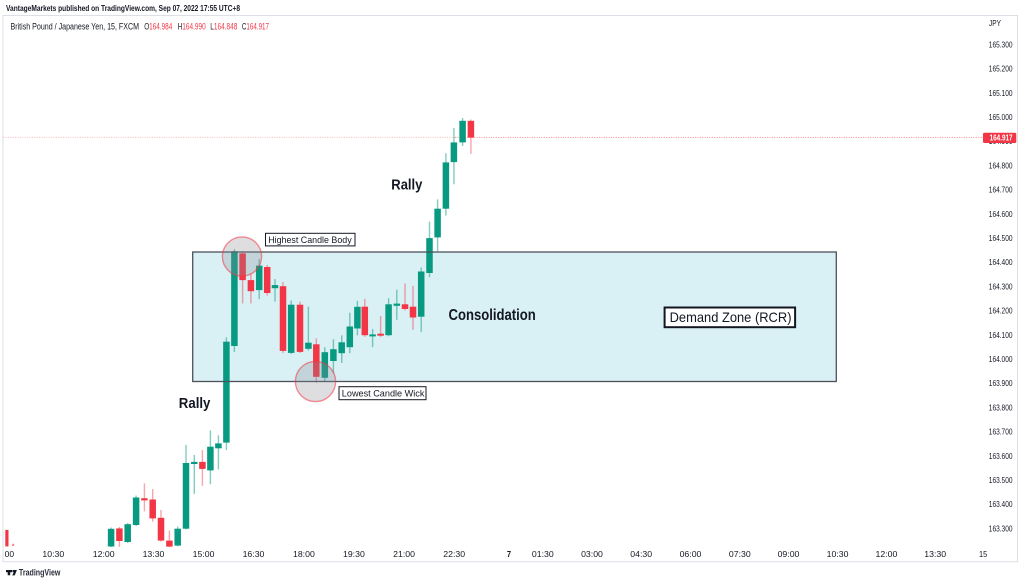 The width and height of the screenshot is (1024, 583). I want to click on svg-text: 7, so click(509, 554).